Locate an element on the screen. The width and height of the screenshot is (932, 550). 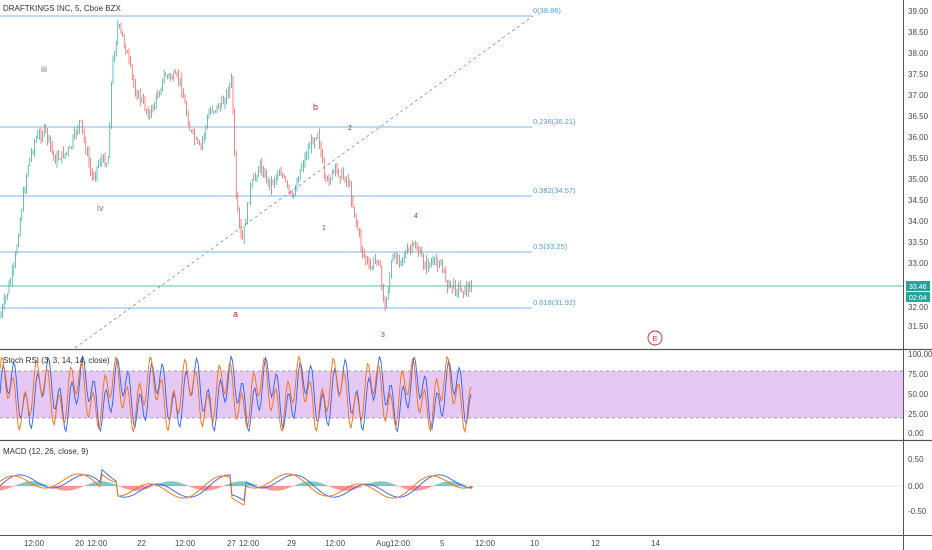
time-tick: Aug is located at coordinates (383, 543).